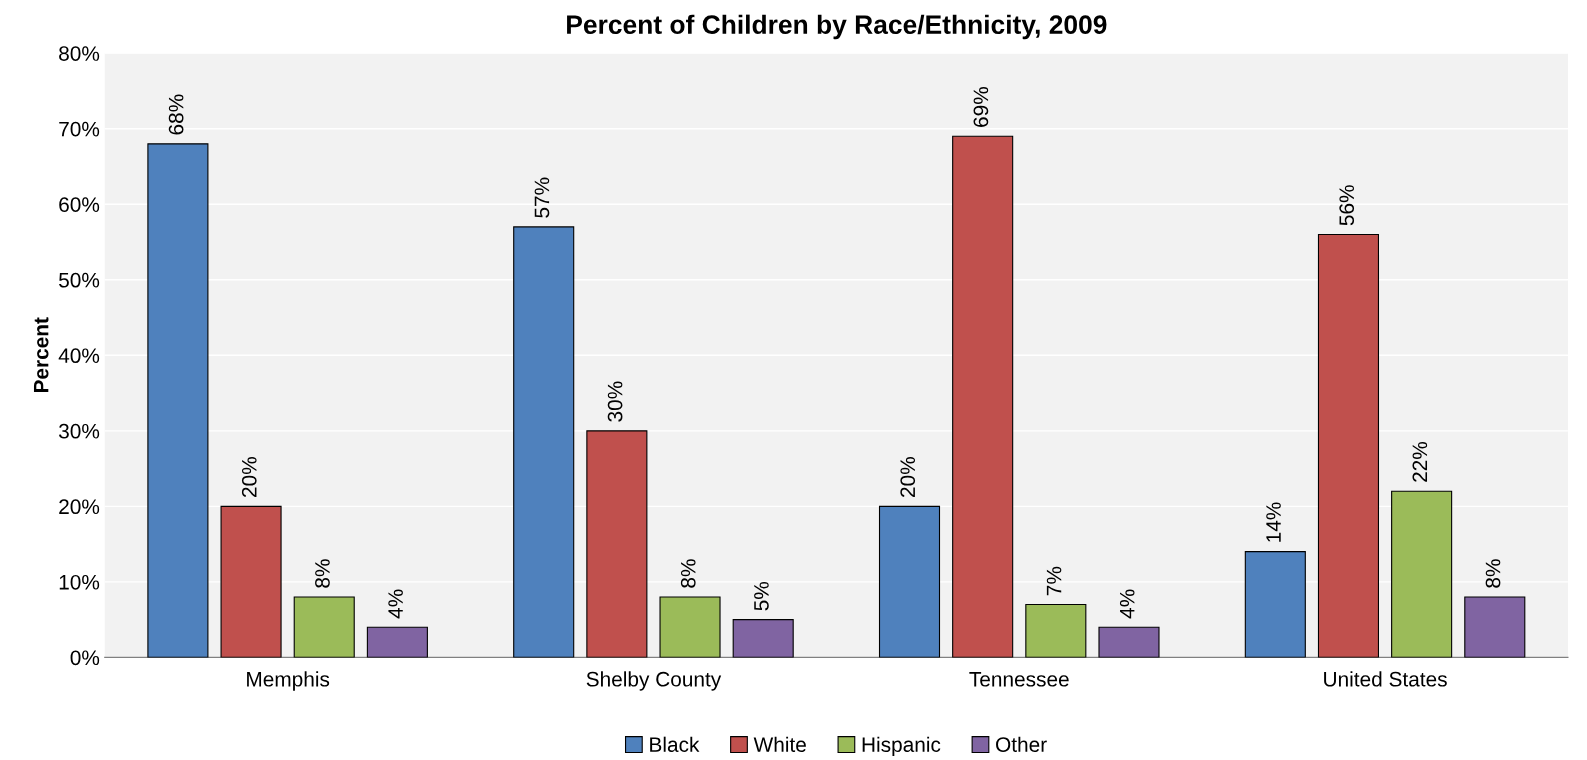  What do you see at coordinates (79, 280) in the screenshot?
I see `y-tick-label: 50%` at bounding box center [79, 280].